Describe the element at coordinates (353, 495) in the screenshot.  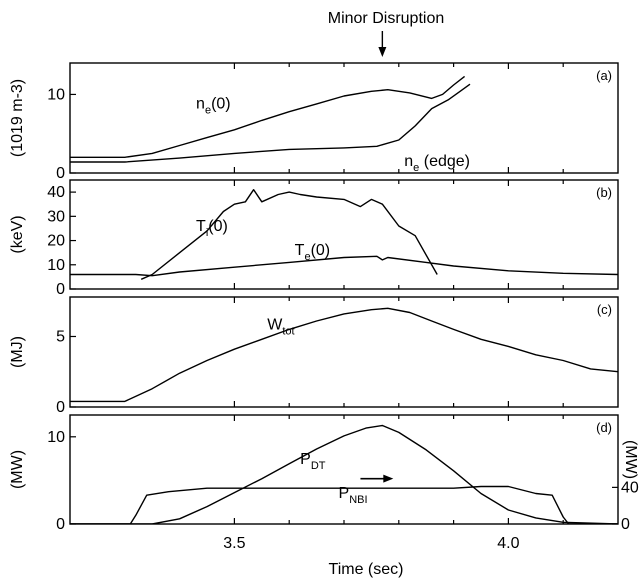
I see `series-label: PNBI` at that location.